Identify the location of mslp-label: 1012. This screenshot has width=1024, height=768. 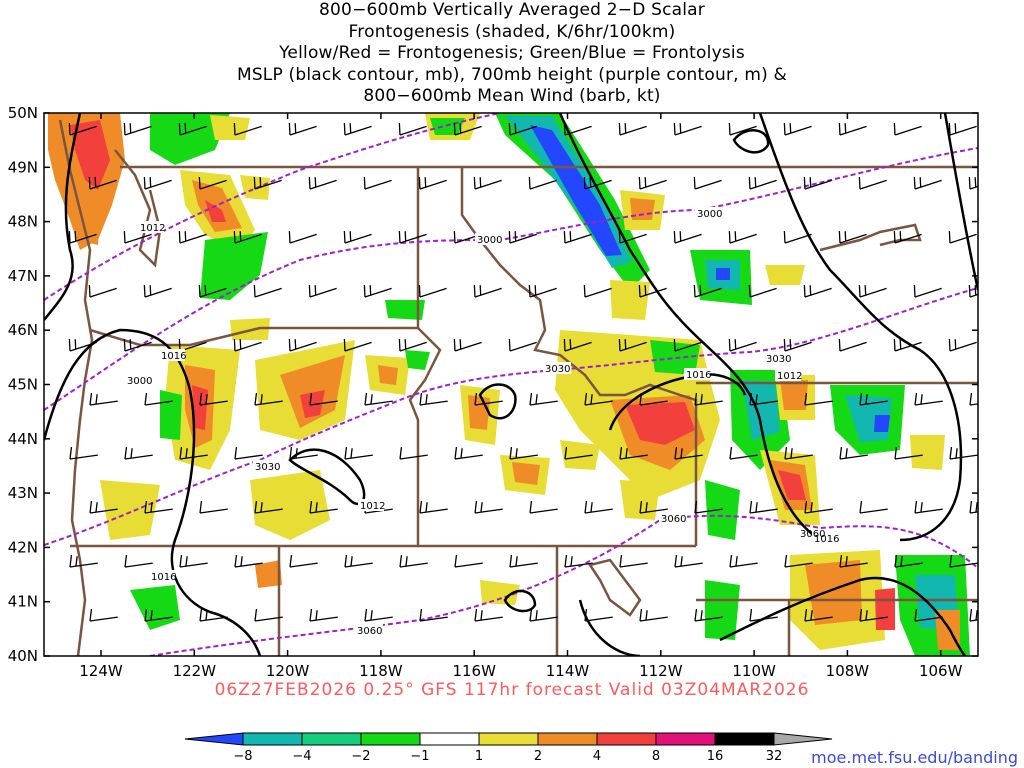
(372, 506).